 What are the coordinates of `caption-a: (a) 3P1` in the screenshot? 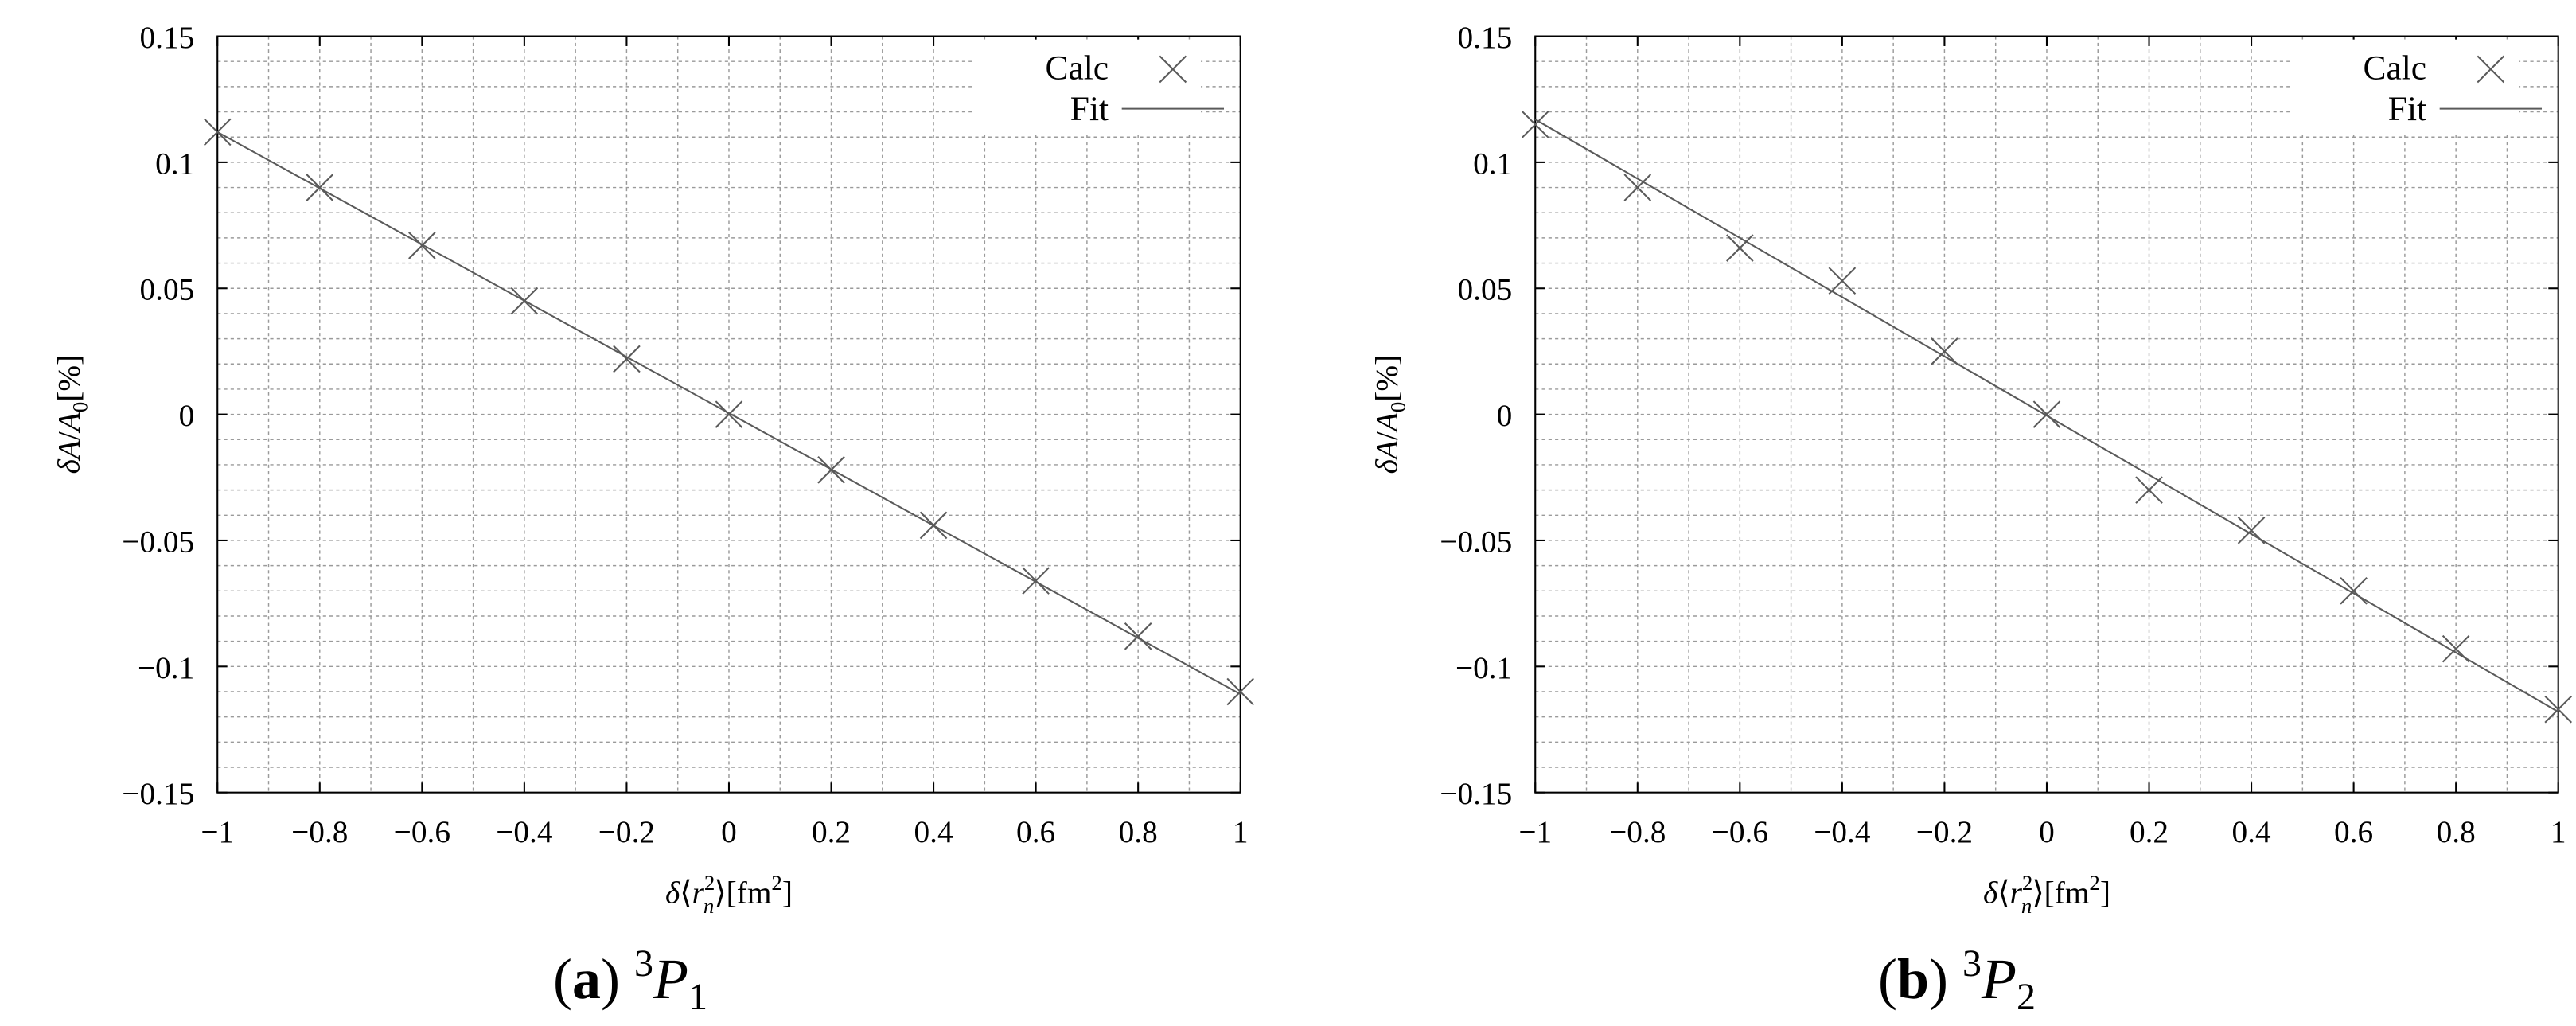 It's located at (630, 980).